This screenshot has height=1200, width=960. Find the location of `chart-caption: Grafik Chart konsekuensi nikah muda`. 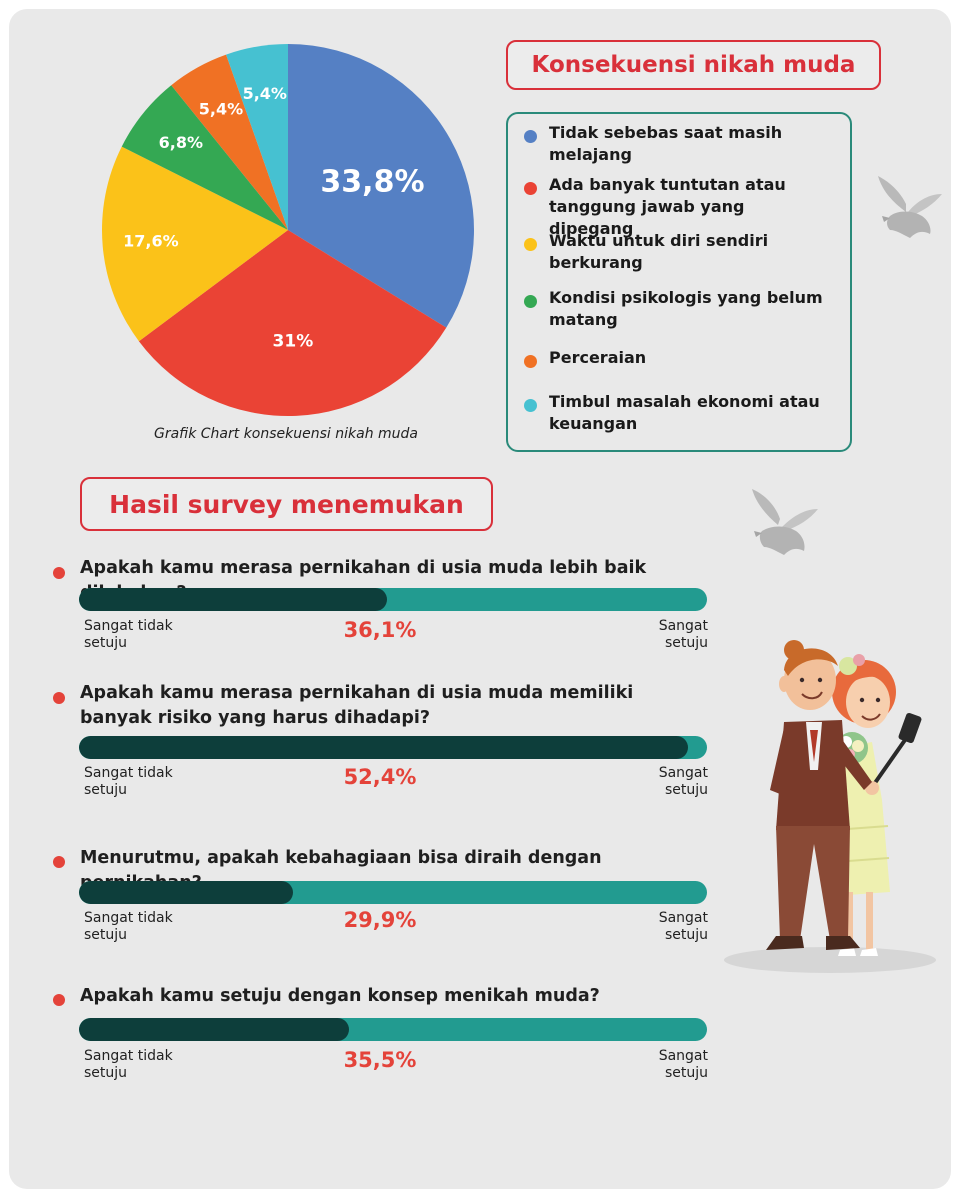

chart-caption: Grafik Chart konsekuensi nikah muda is located at coordinates (285, 434).